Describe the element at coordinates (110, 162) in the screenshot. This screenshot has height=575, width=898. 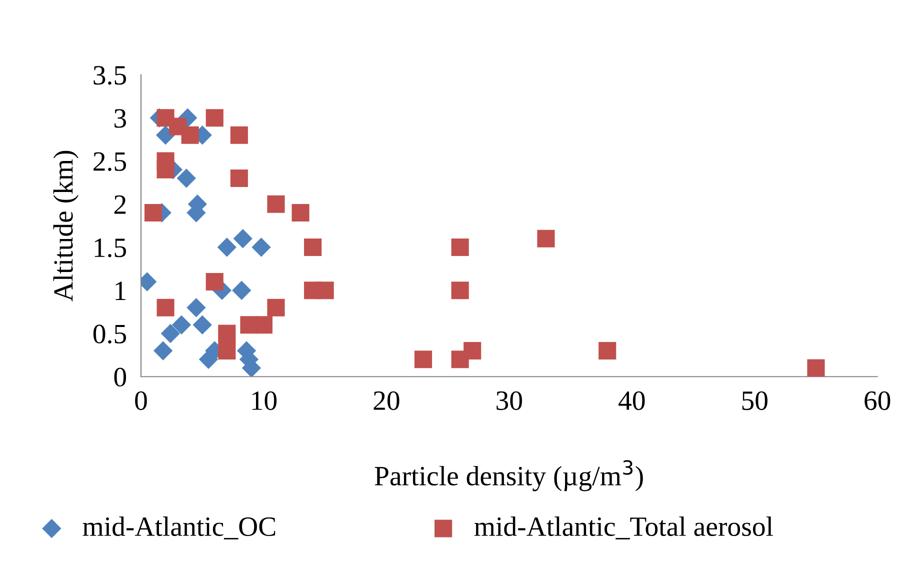
I see `y-tick-label: 2.5` at that location.